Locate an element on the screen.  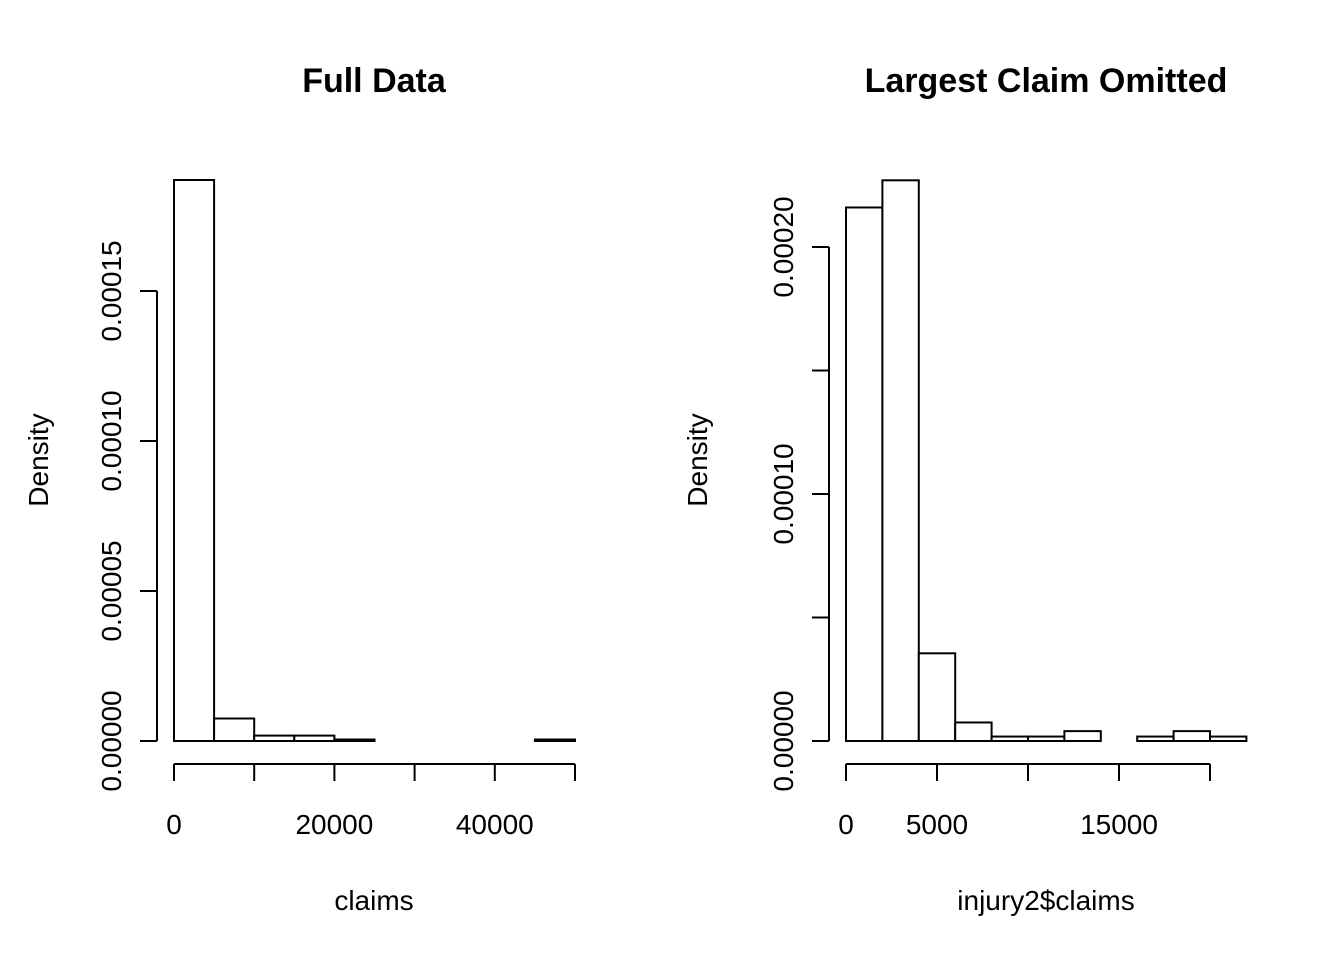
panel2-ylabel: Density is located at coordinates (697, 459).